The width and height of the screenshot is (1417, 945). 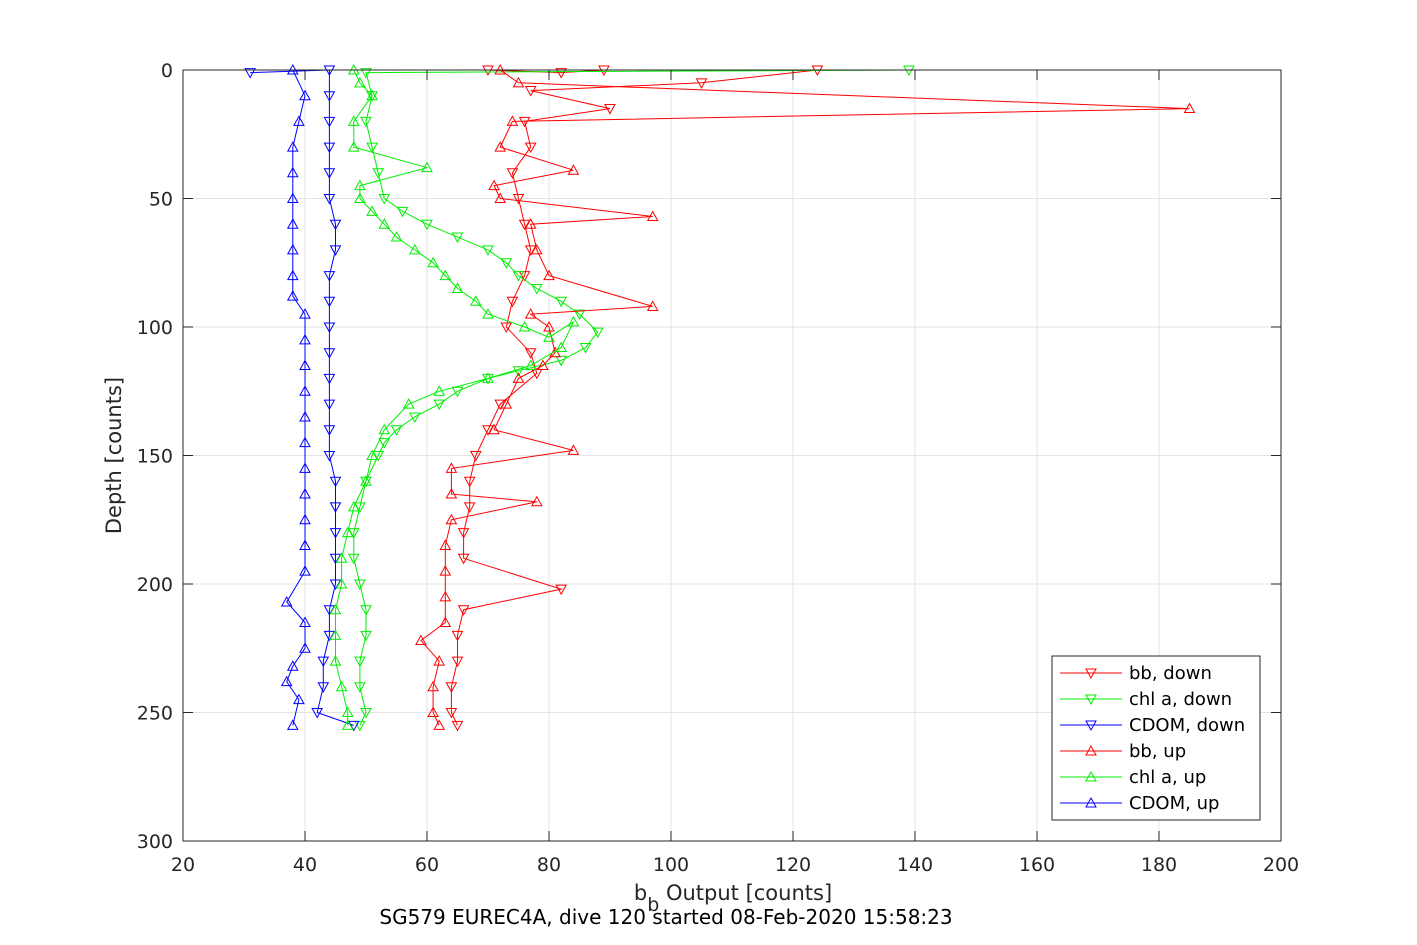 I want to click on x-axis-label-subscript: b, so click(x=653, y=905).